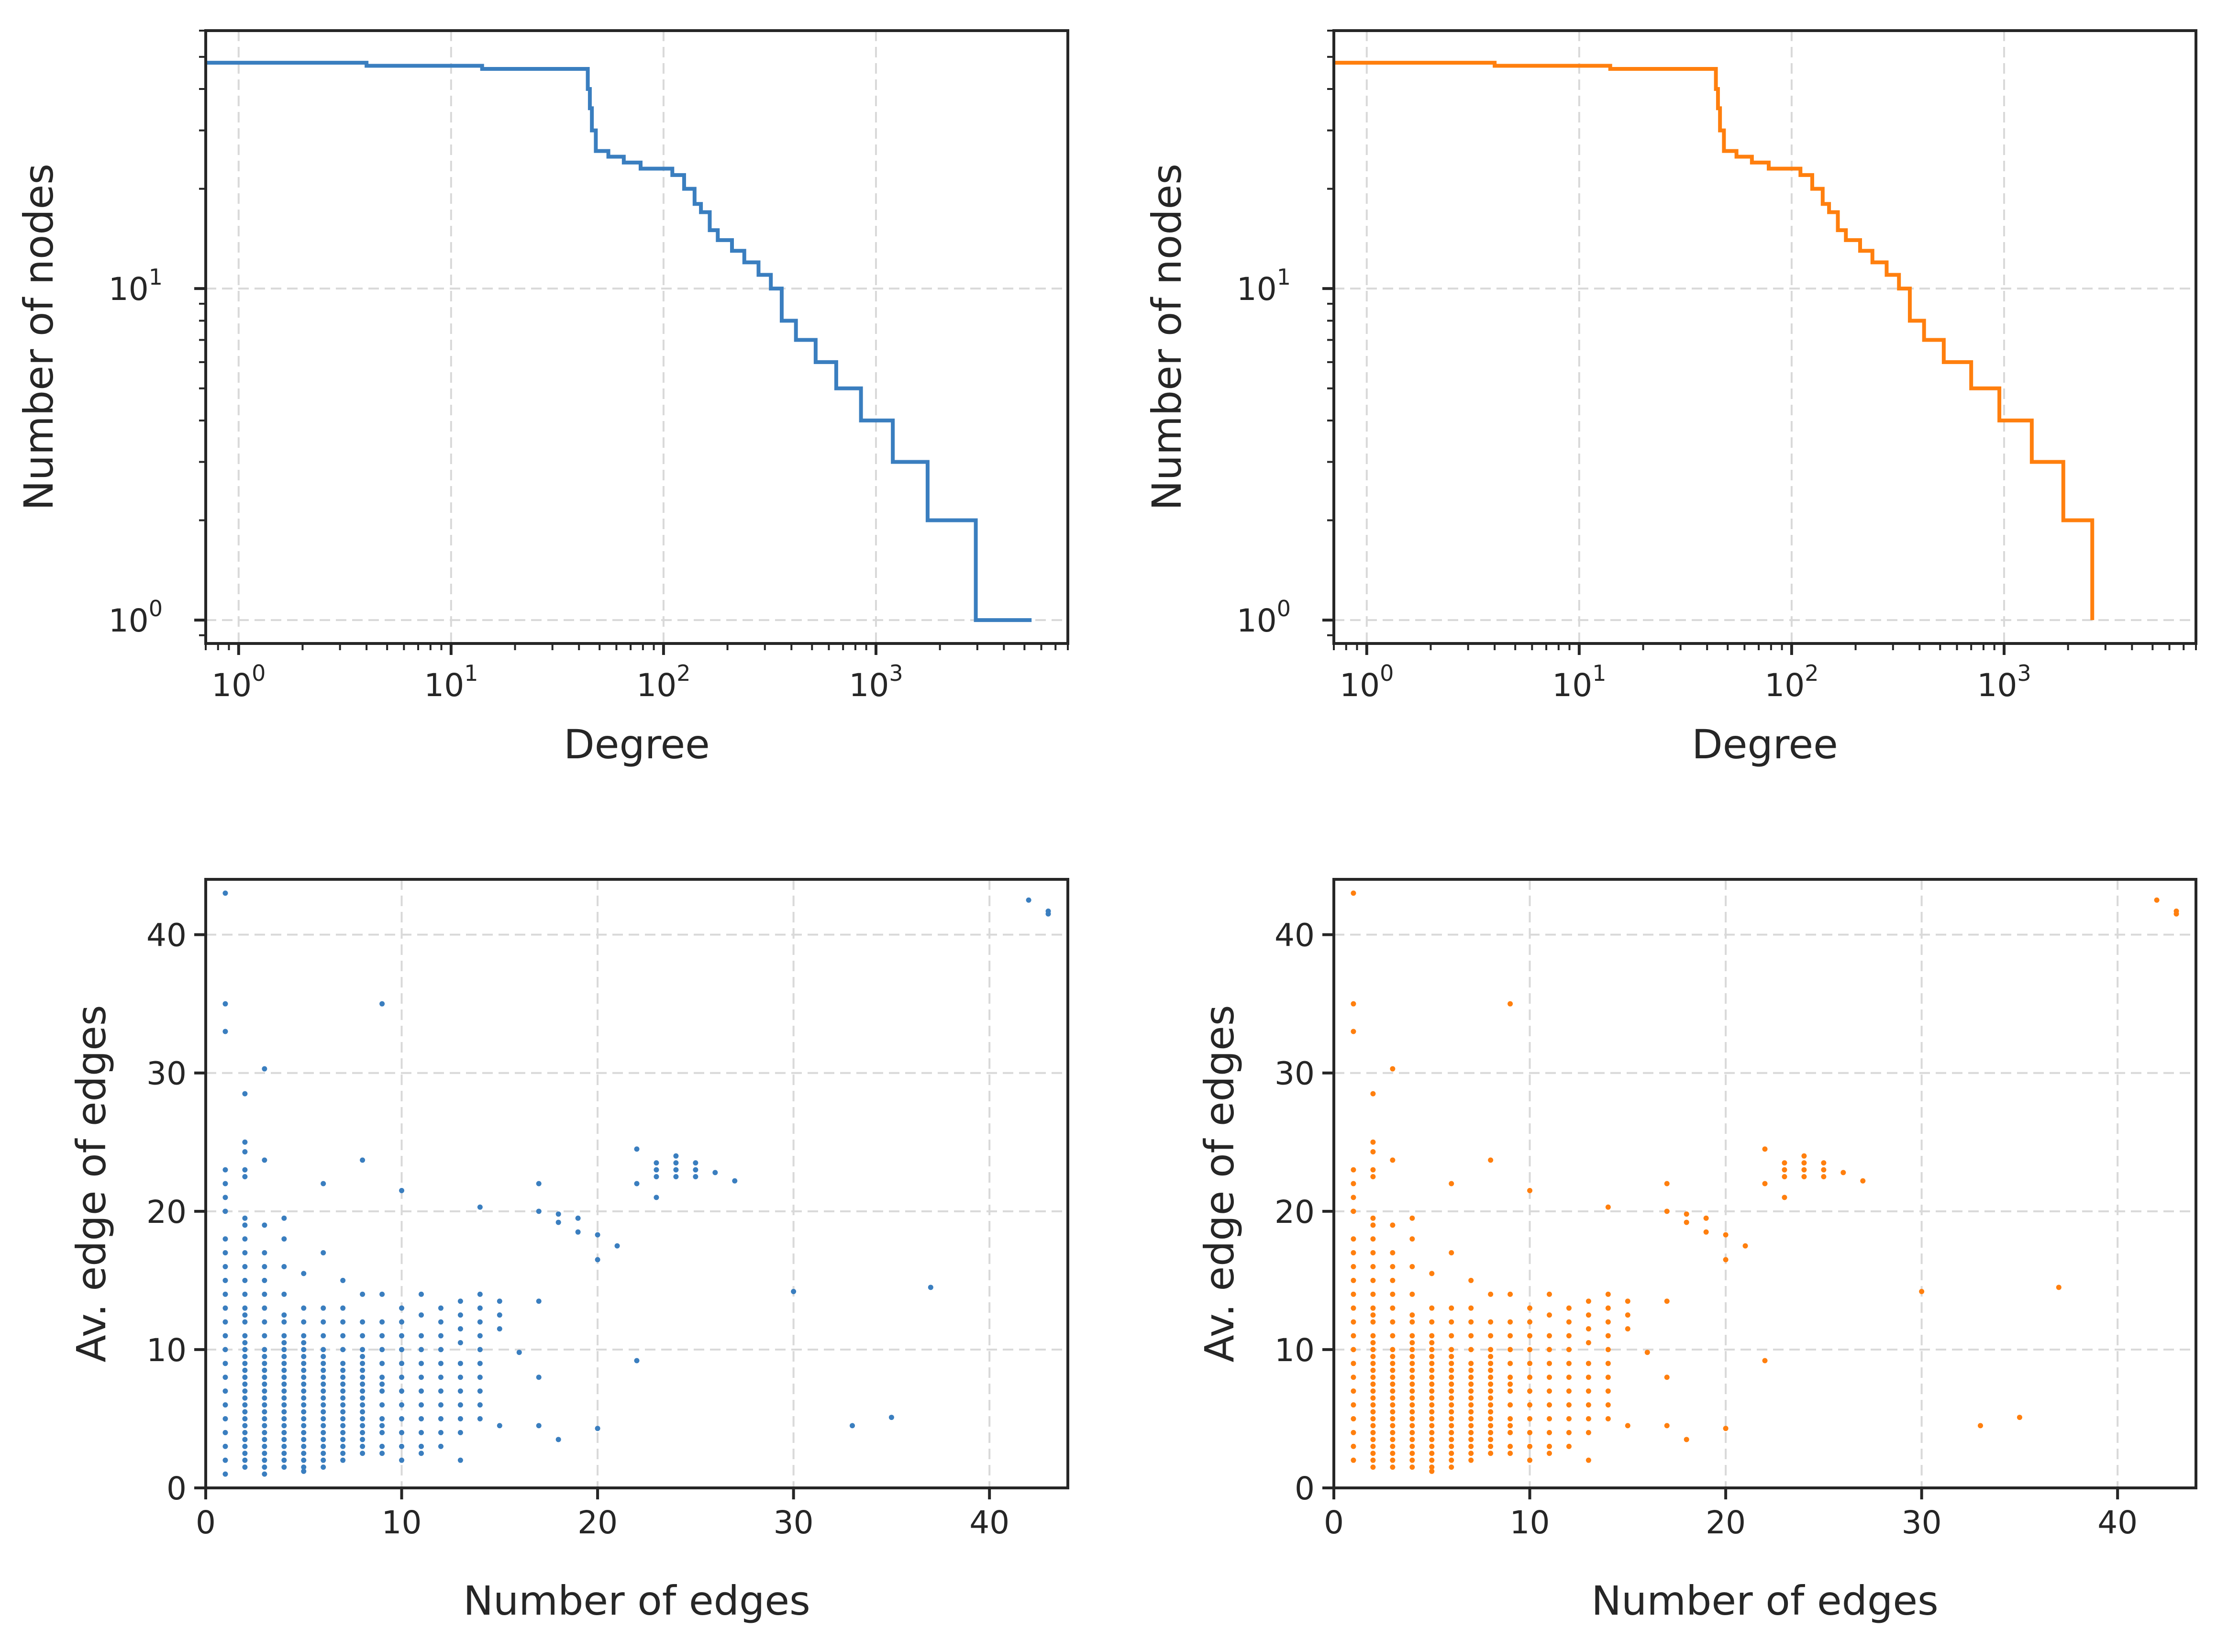 This screenshot has width=2217, height=1652. What do you see at coordinates (238, 682) in the screenshot?
I see `x-tick-label: 10⁰` at bounding box center [238, 682].